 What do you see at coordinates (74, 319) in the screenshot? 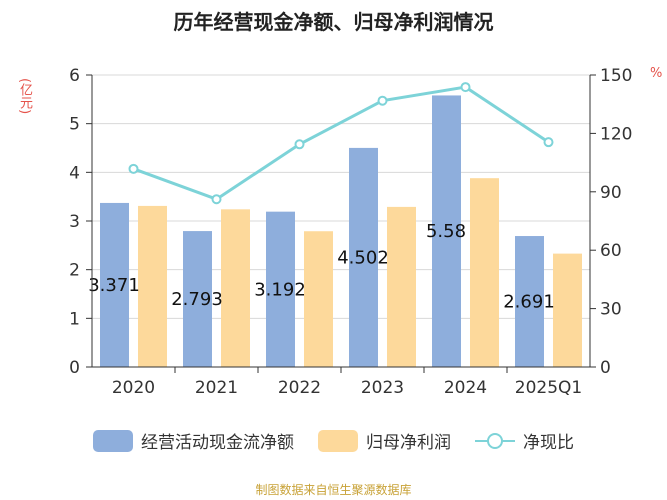
I see `left-tick-label: 1` at bounding box center [74, 319].